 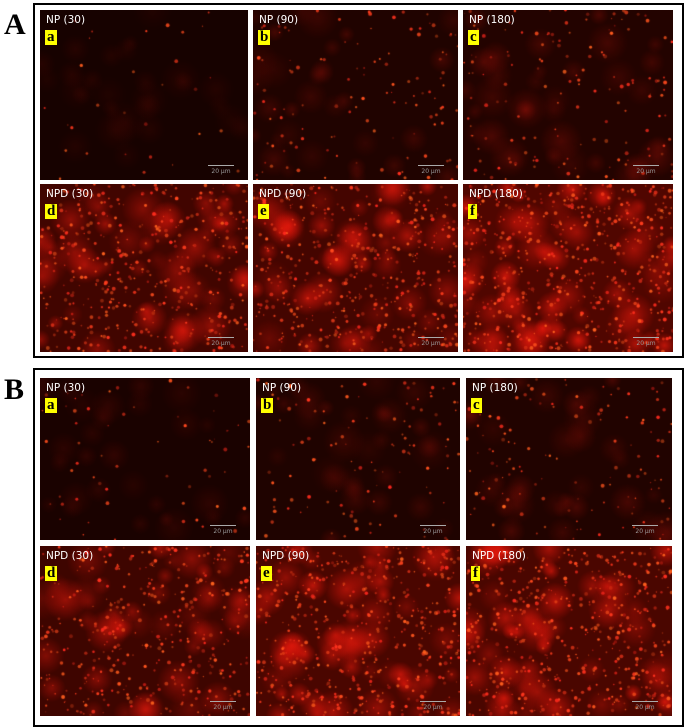 I want to click on micrograph-b-e: NPD (90) e 20 µm, so click(x=358, y=631).